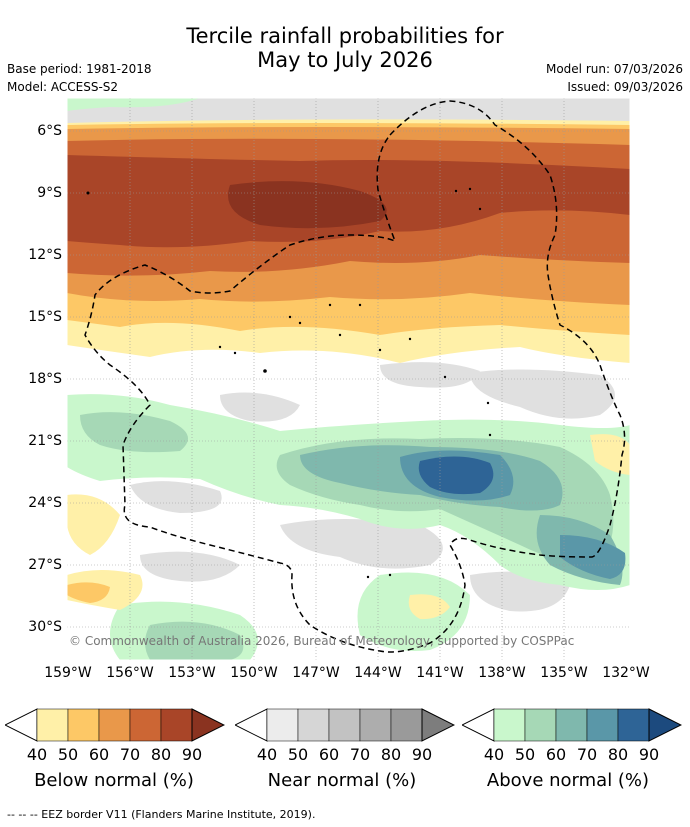 The image size is (690, 827). What do you see at coordinates (79, 78) in the screenshot?
I see `meta-left: Base period: 1981-2018 Model: ACCESS-S2` at bounding box center [79, 78].